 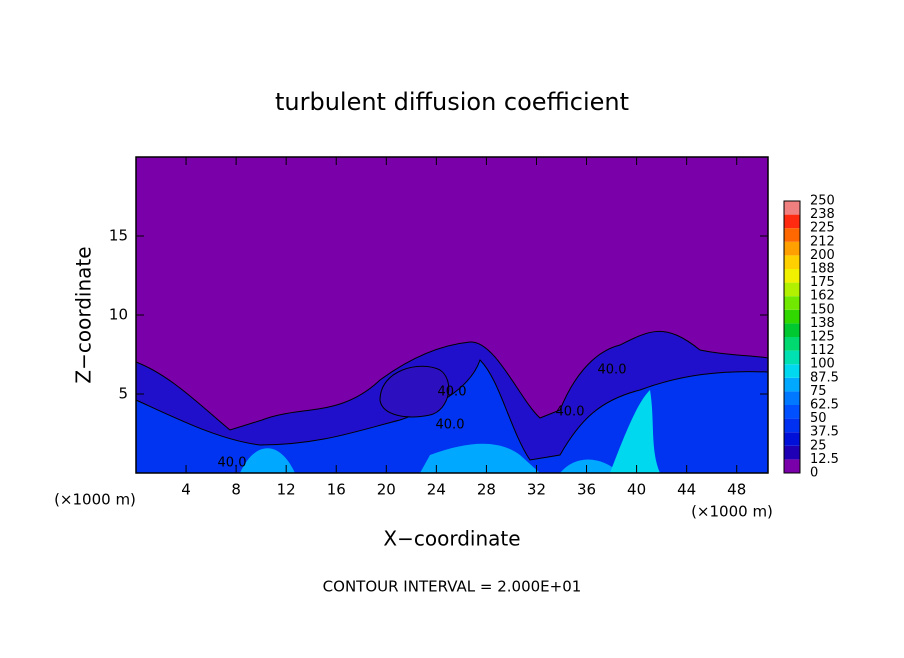 I want to click on colorbar-label: 125, so click(x=822, y=337).